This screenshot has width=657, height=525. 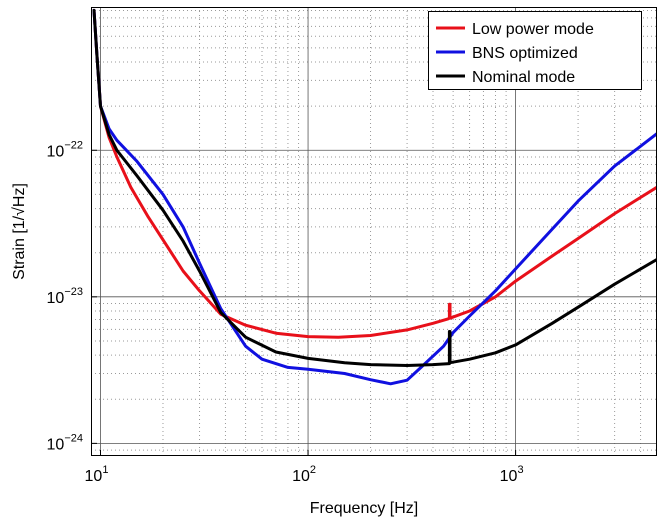 I want to click on x-tick-labels: 10¹ 10² 10³, so click(x=304, y=474).